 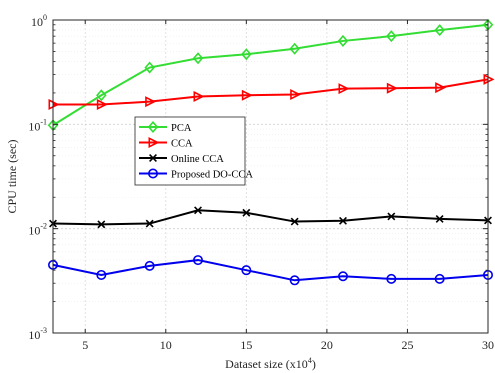 I want to click on y-tick-label: 10⁻¹, so click(x=37, y=125).